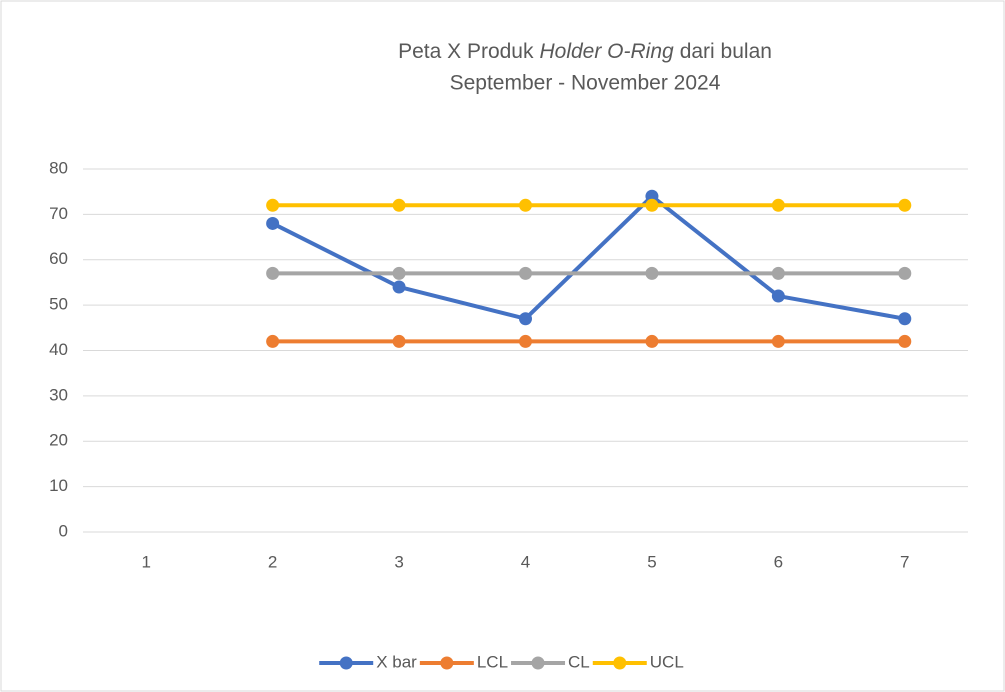 This screenshot has width=1005, height=692. Describe the element at coordinates (58, 440) in the screenshot. I see `y-tick-label: 20` at that location.